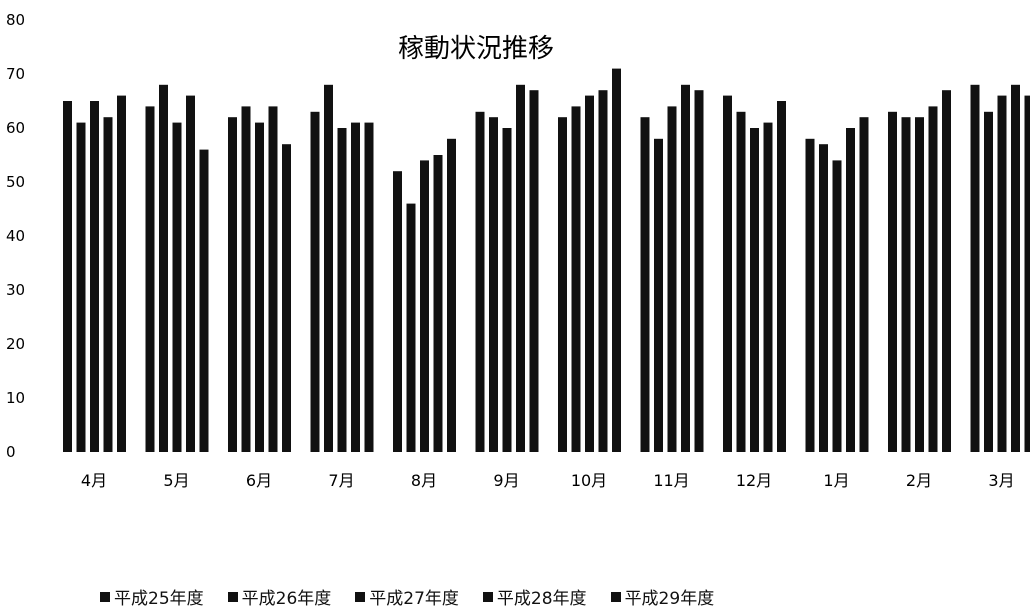 This screenshot has width=1030, height=609. I want to click on x-tick-label: 12月, so click(754, 480).